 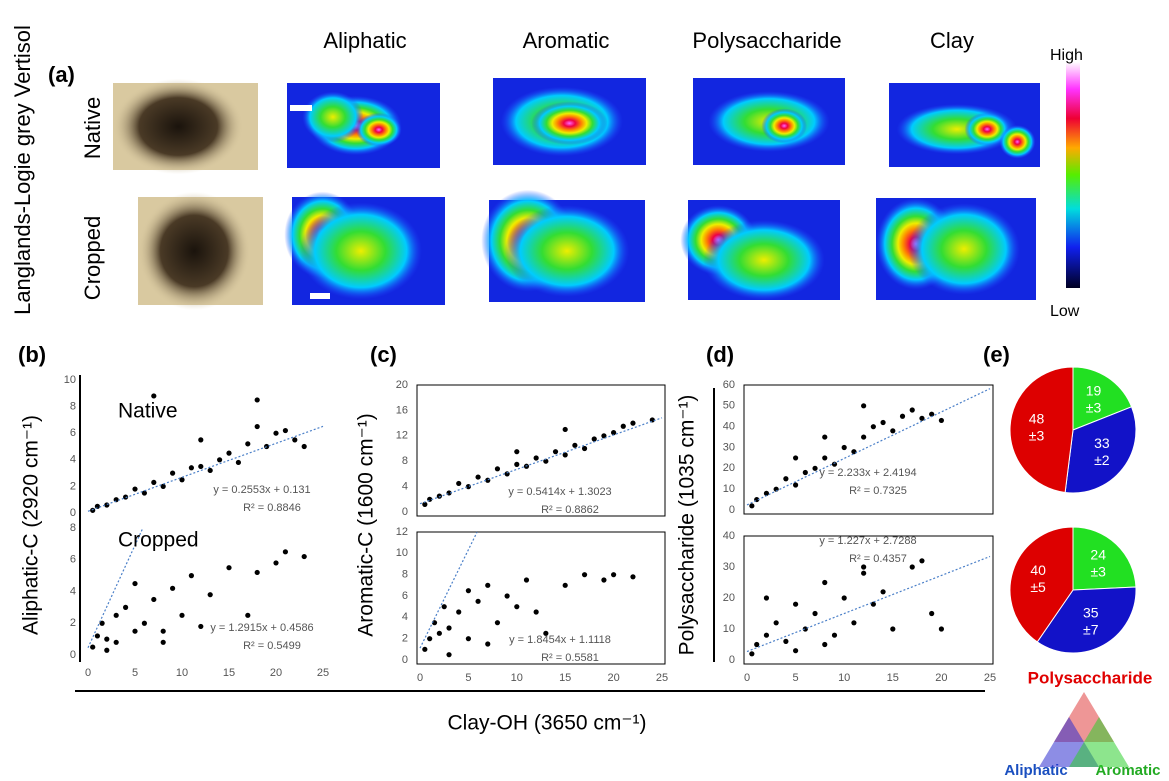 I want to click on y-tick-label: 40, so click(x=729, y=536).